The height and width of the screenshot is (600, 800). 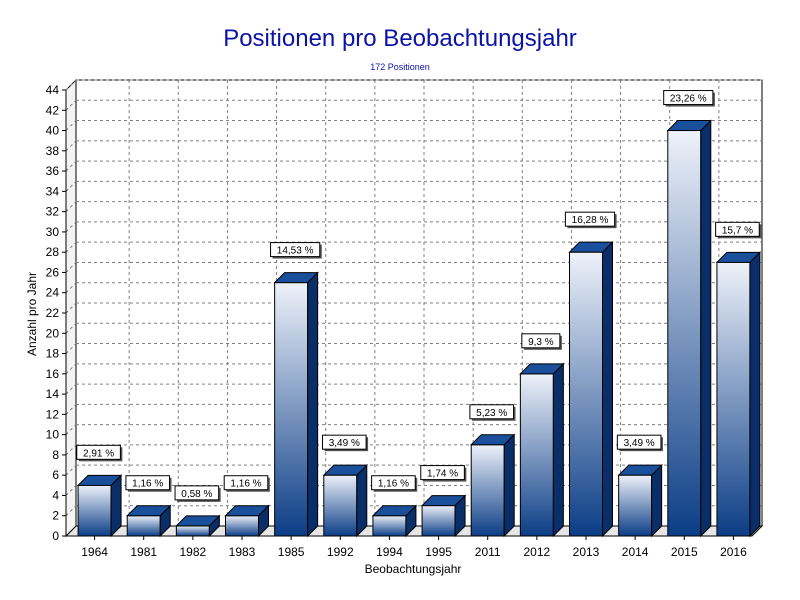 What do you see at coordinates (53, 110) in the screenshot?
I see `y-tick-label: 42` at bounding box center [53, 110].